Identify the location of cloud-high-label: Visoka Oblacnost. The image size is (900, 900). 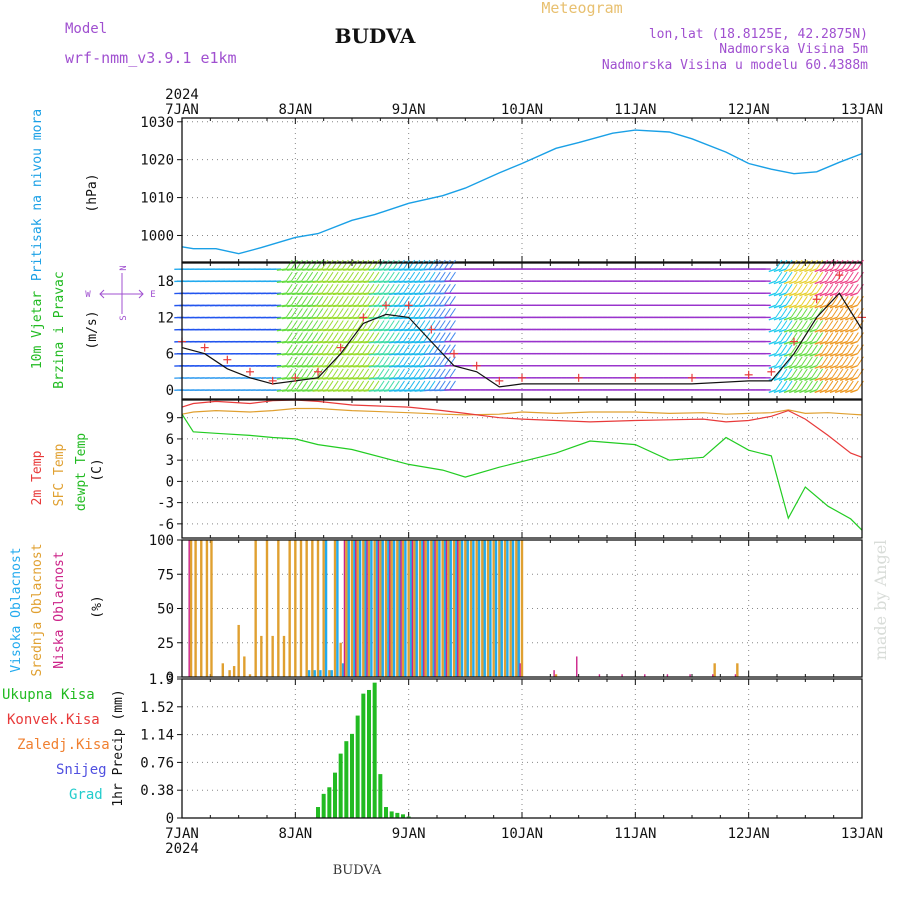
(16, 609).